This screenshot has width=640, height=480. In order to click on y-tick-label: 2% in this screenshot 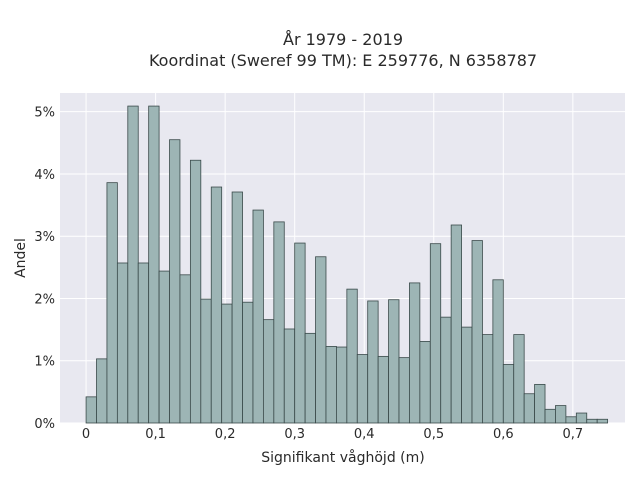, I will do `click(44, 299)`.